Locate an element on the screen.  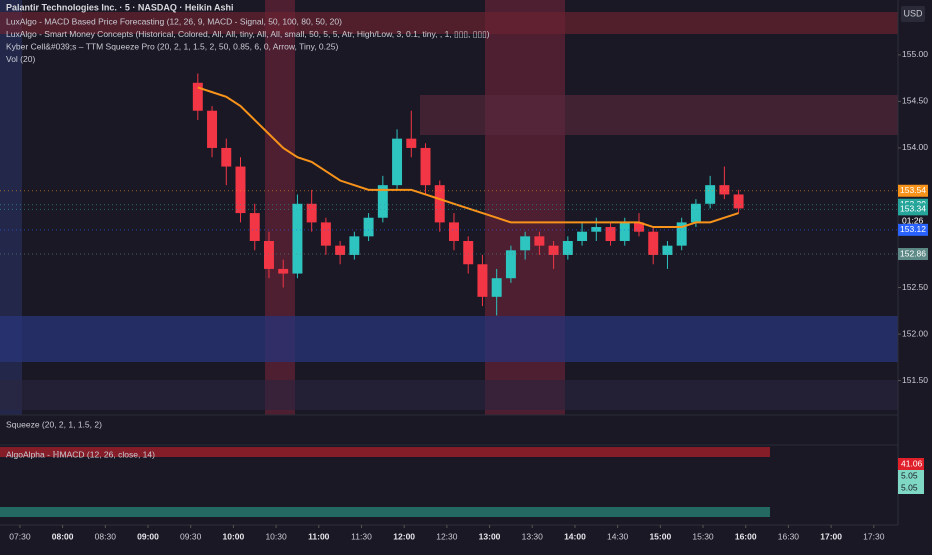
x-tick-label: 13:30 is located at coordinates (533, 536).